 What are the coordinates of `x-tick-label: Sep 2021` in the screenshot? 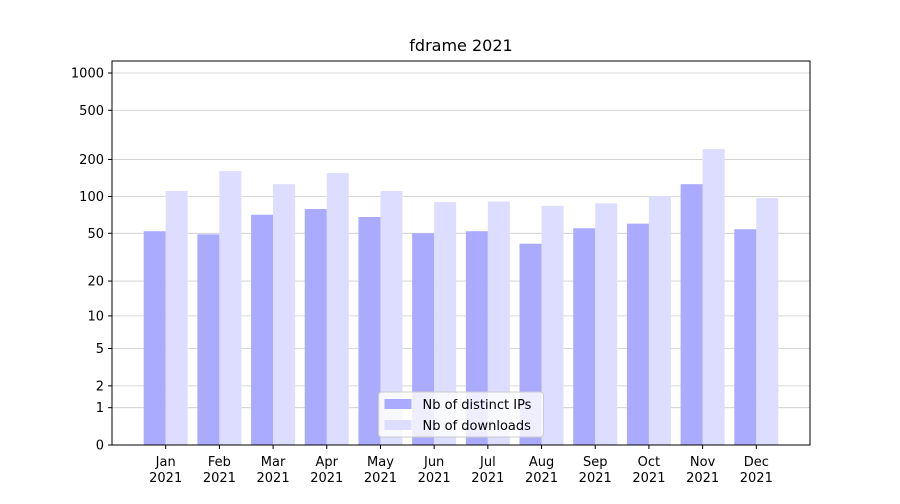 It's located at (595, 470).